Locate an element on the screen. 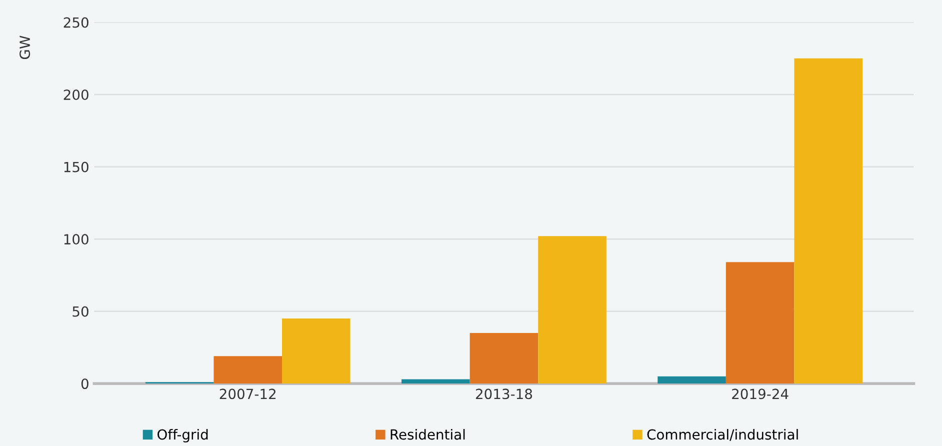 This screenshot has height=446, width=942. y-tick-label: 0 is located at coordinates (84, 384).